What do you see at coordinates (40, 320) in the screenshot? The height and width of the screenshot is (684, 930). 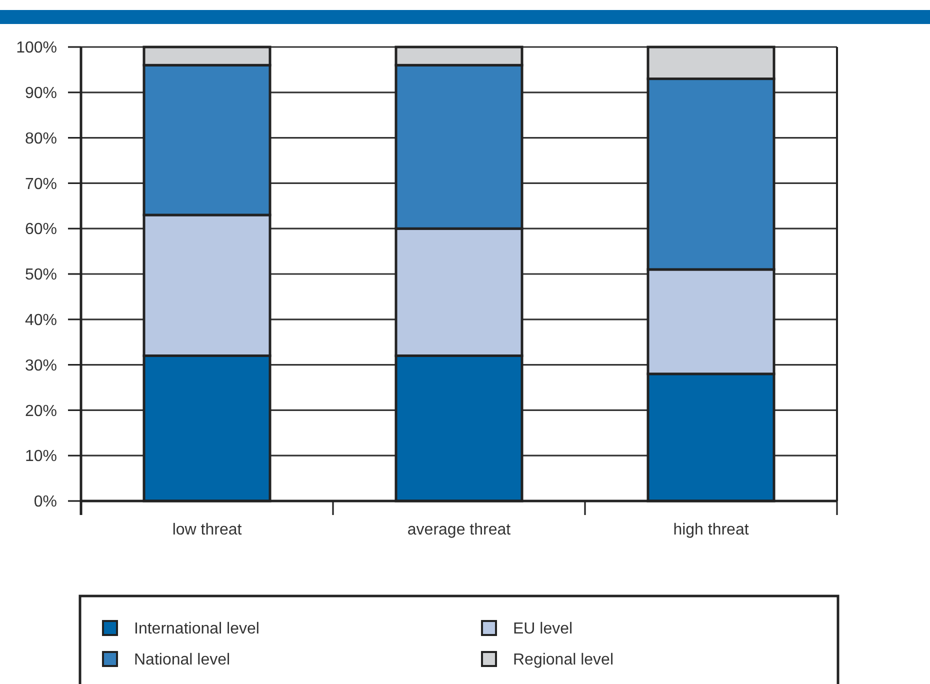 I see `y-tick-label: 40%` at bounding box center [40, 320].